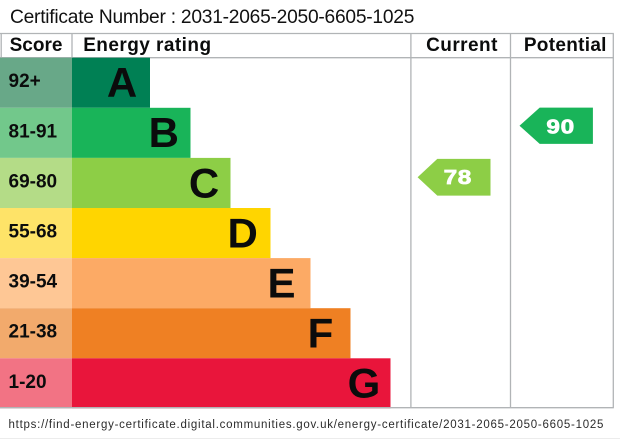 This screenshot has height=440, width=620. Describe the element at coordinates (364, 383) in the screenshot. I see `svg-text: G` at that location.